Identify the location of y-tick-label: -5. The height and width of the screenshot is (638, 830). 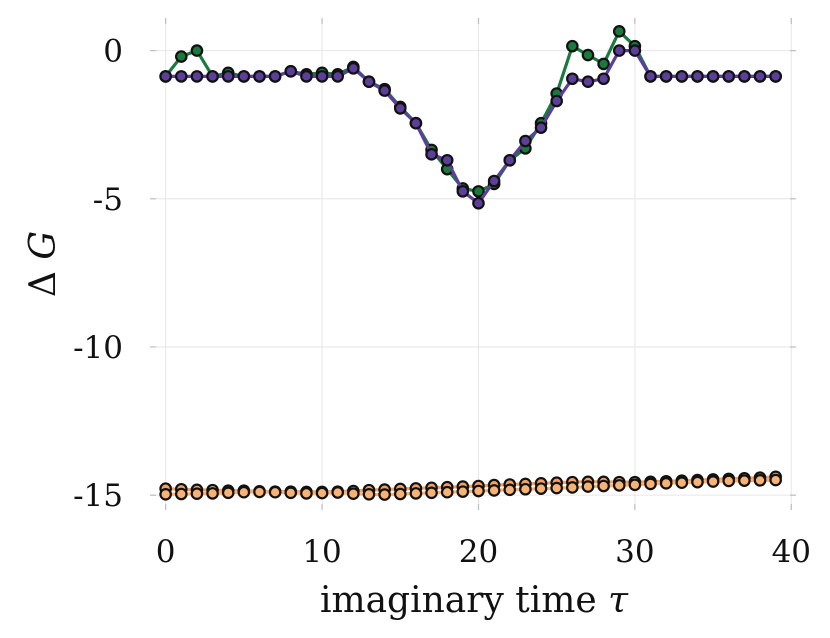
(108, 200).